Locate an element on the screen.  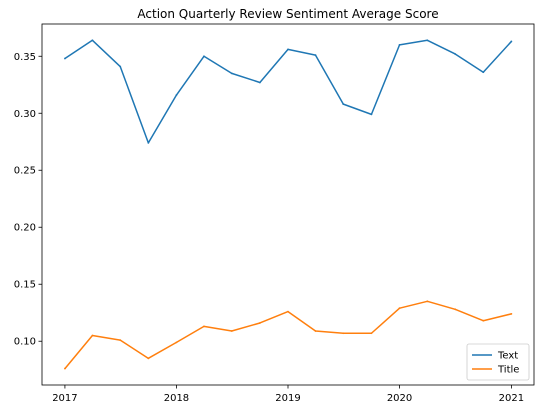
x-tick-label: 2021 is located at coordinates (511, 398).